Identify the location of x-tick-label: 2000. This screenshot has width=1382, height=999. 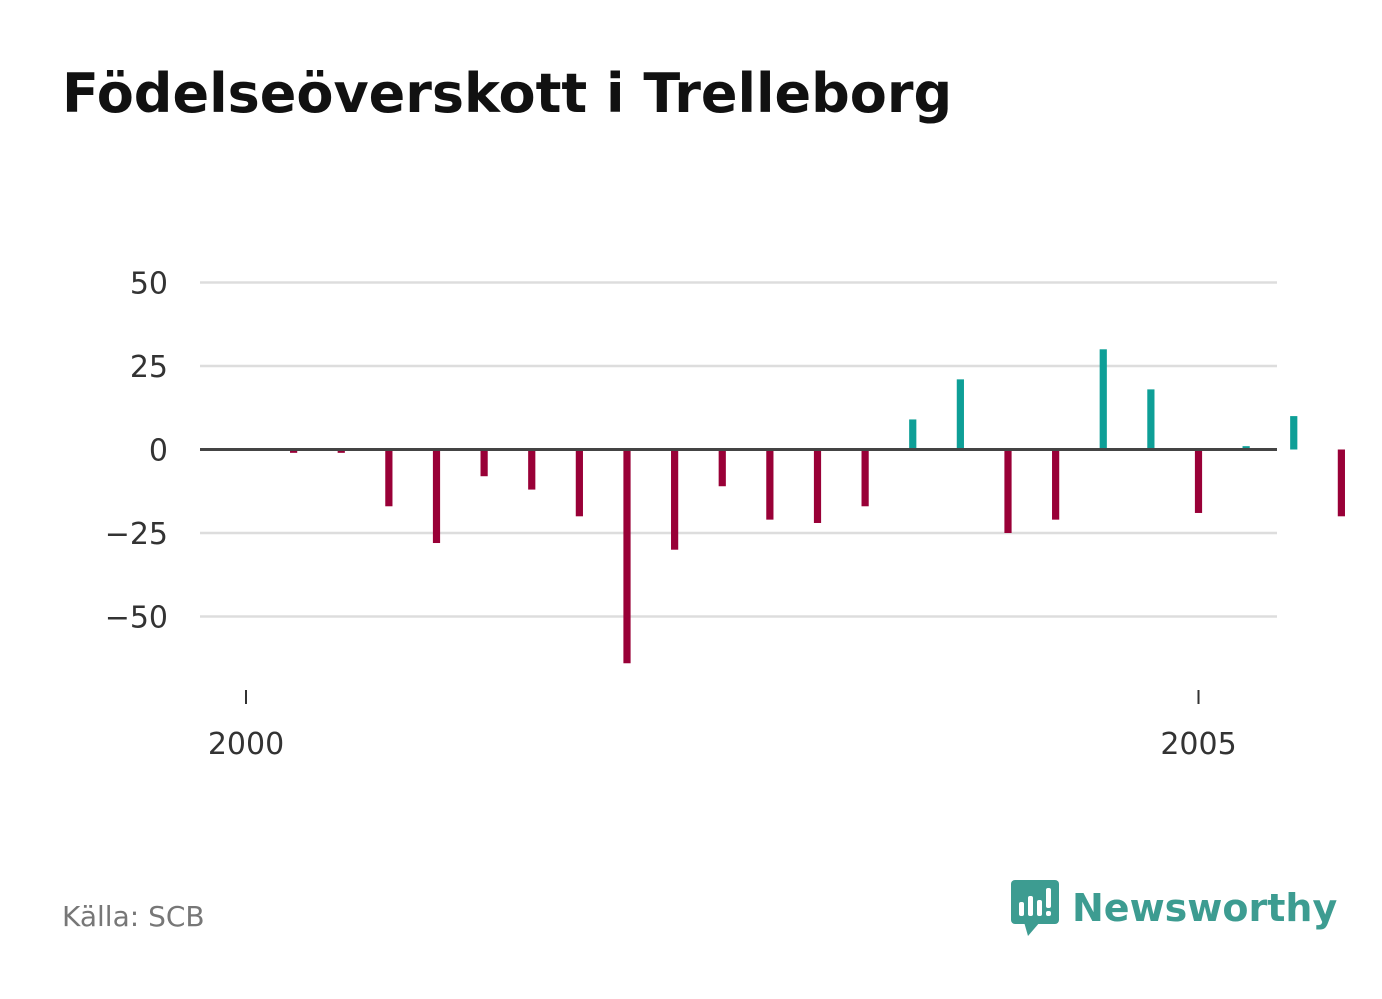
(246, 744).